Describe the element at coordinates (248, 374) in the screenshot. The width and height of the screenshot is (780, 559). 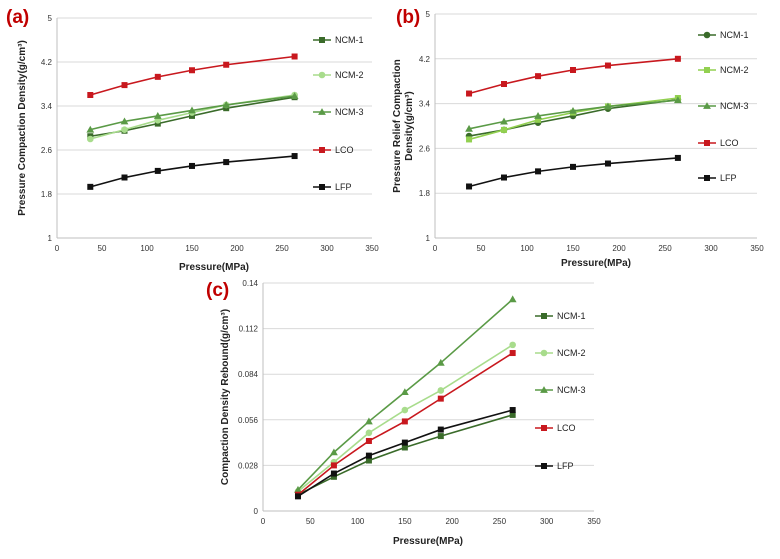
I see `y-tick-label: 0.084` at that location.